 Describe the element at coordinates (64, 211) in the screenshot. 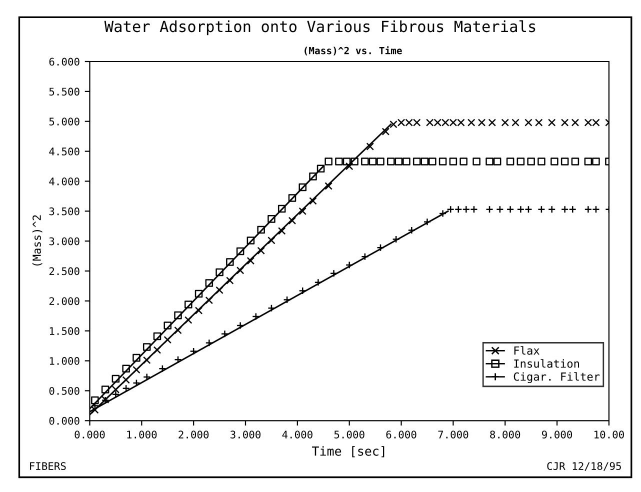

I see `y-tick-label: 3.500` at that location.